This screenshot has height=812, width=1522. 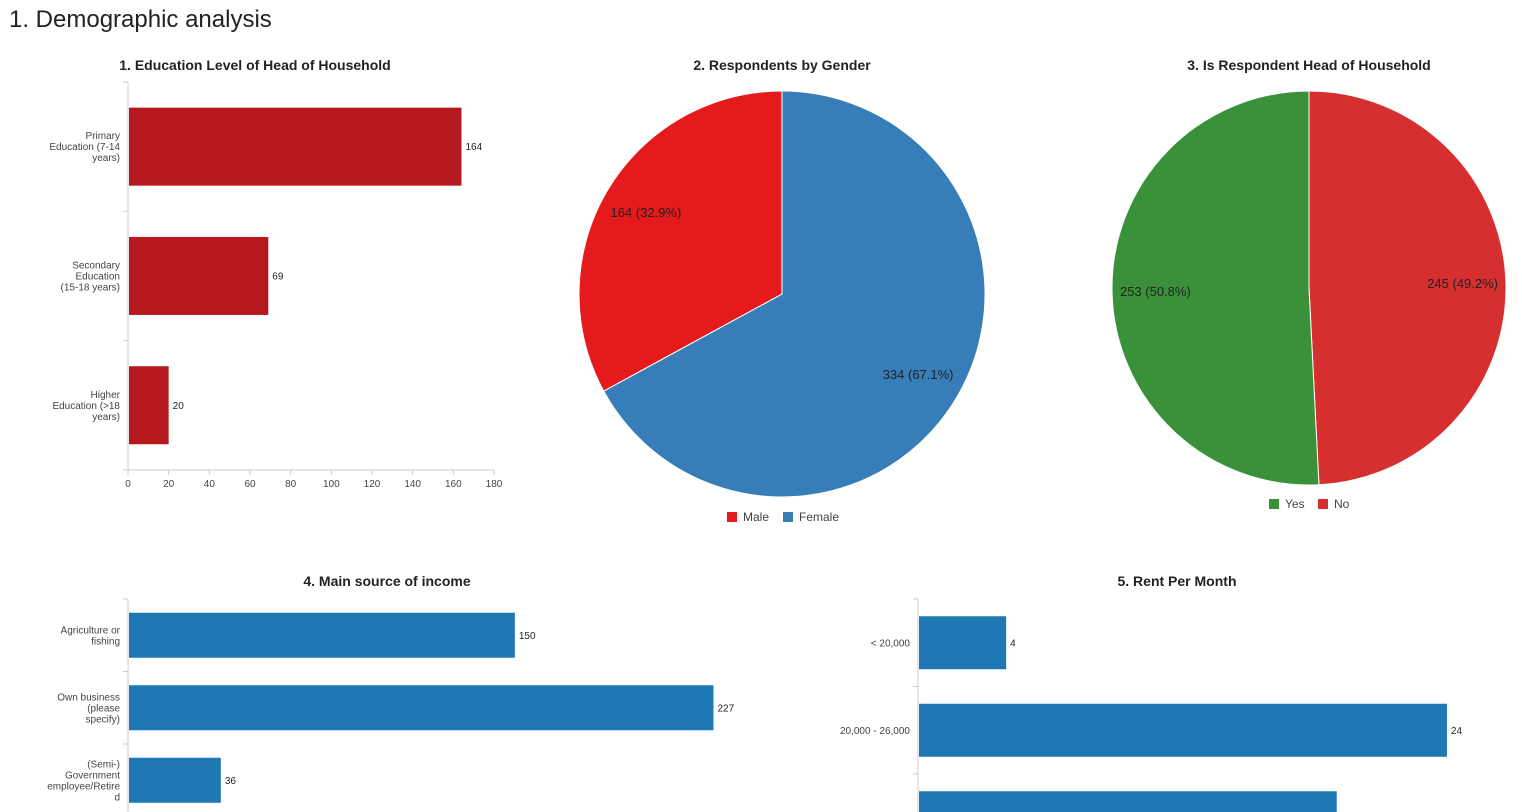 What do you see at coordinates (86, 406) in the screenshot?
I see `education-category-label: Education (>18` at bounding box center [86, 406].